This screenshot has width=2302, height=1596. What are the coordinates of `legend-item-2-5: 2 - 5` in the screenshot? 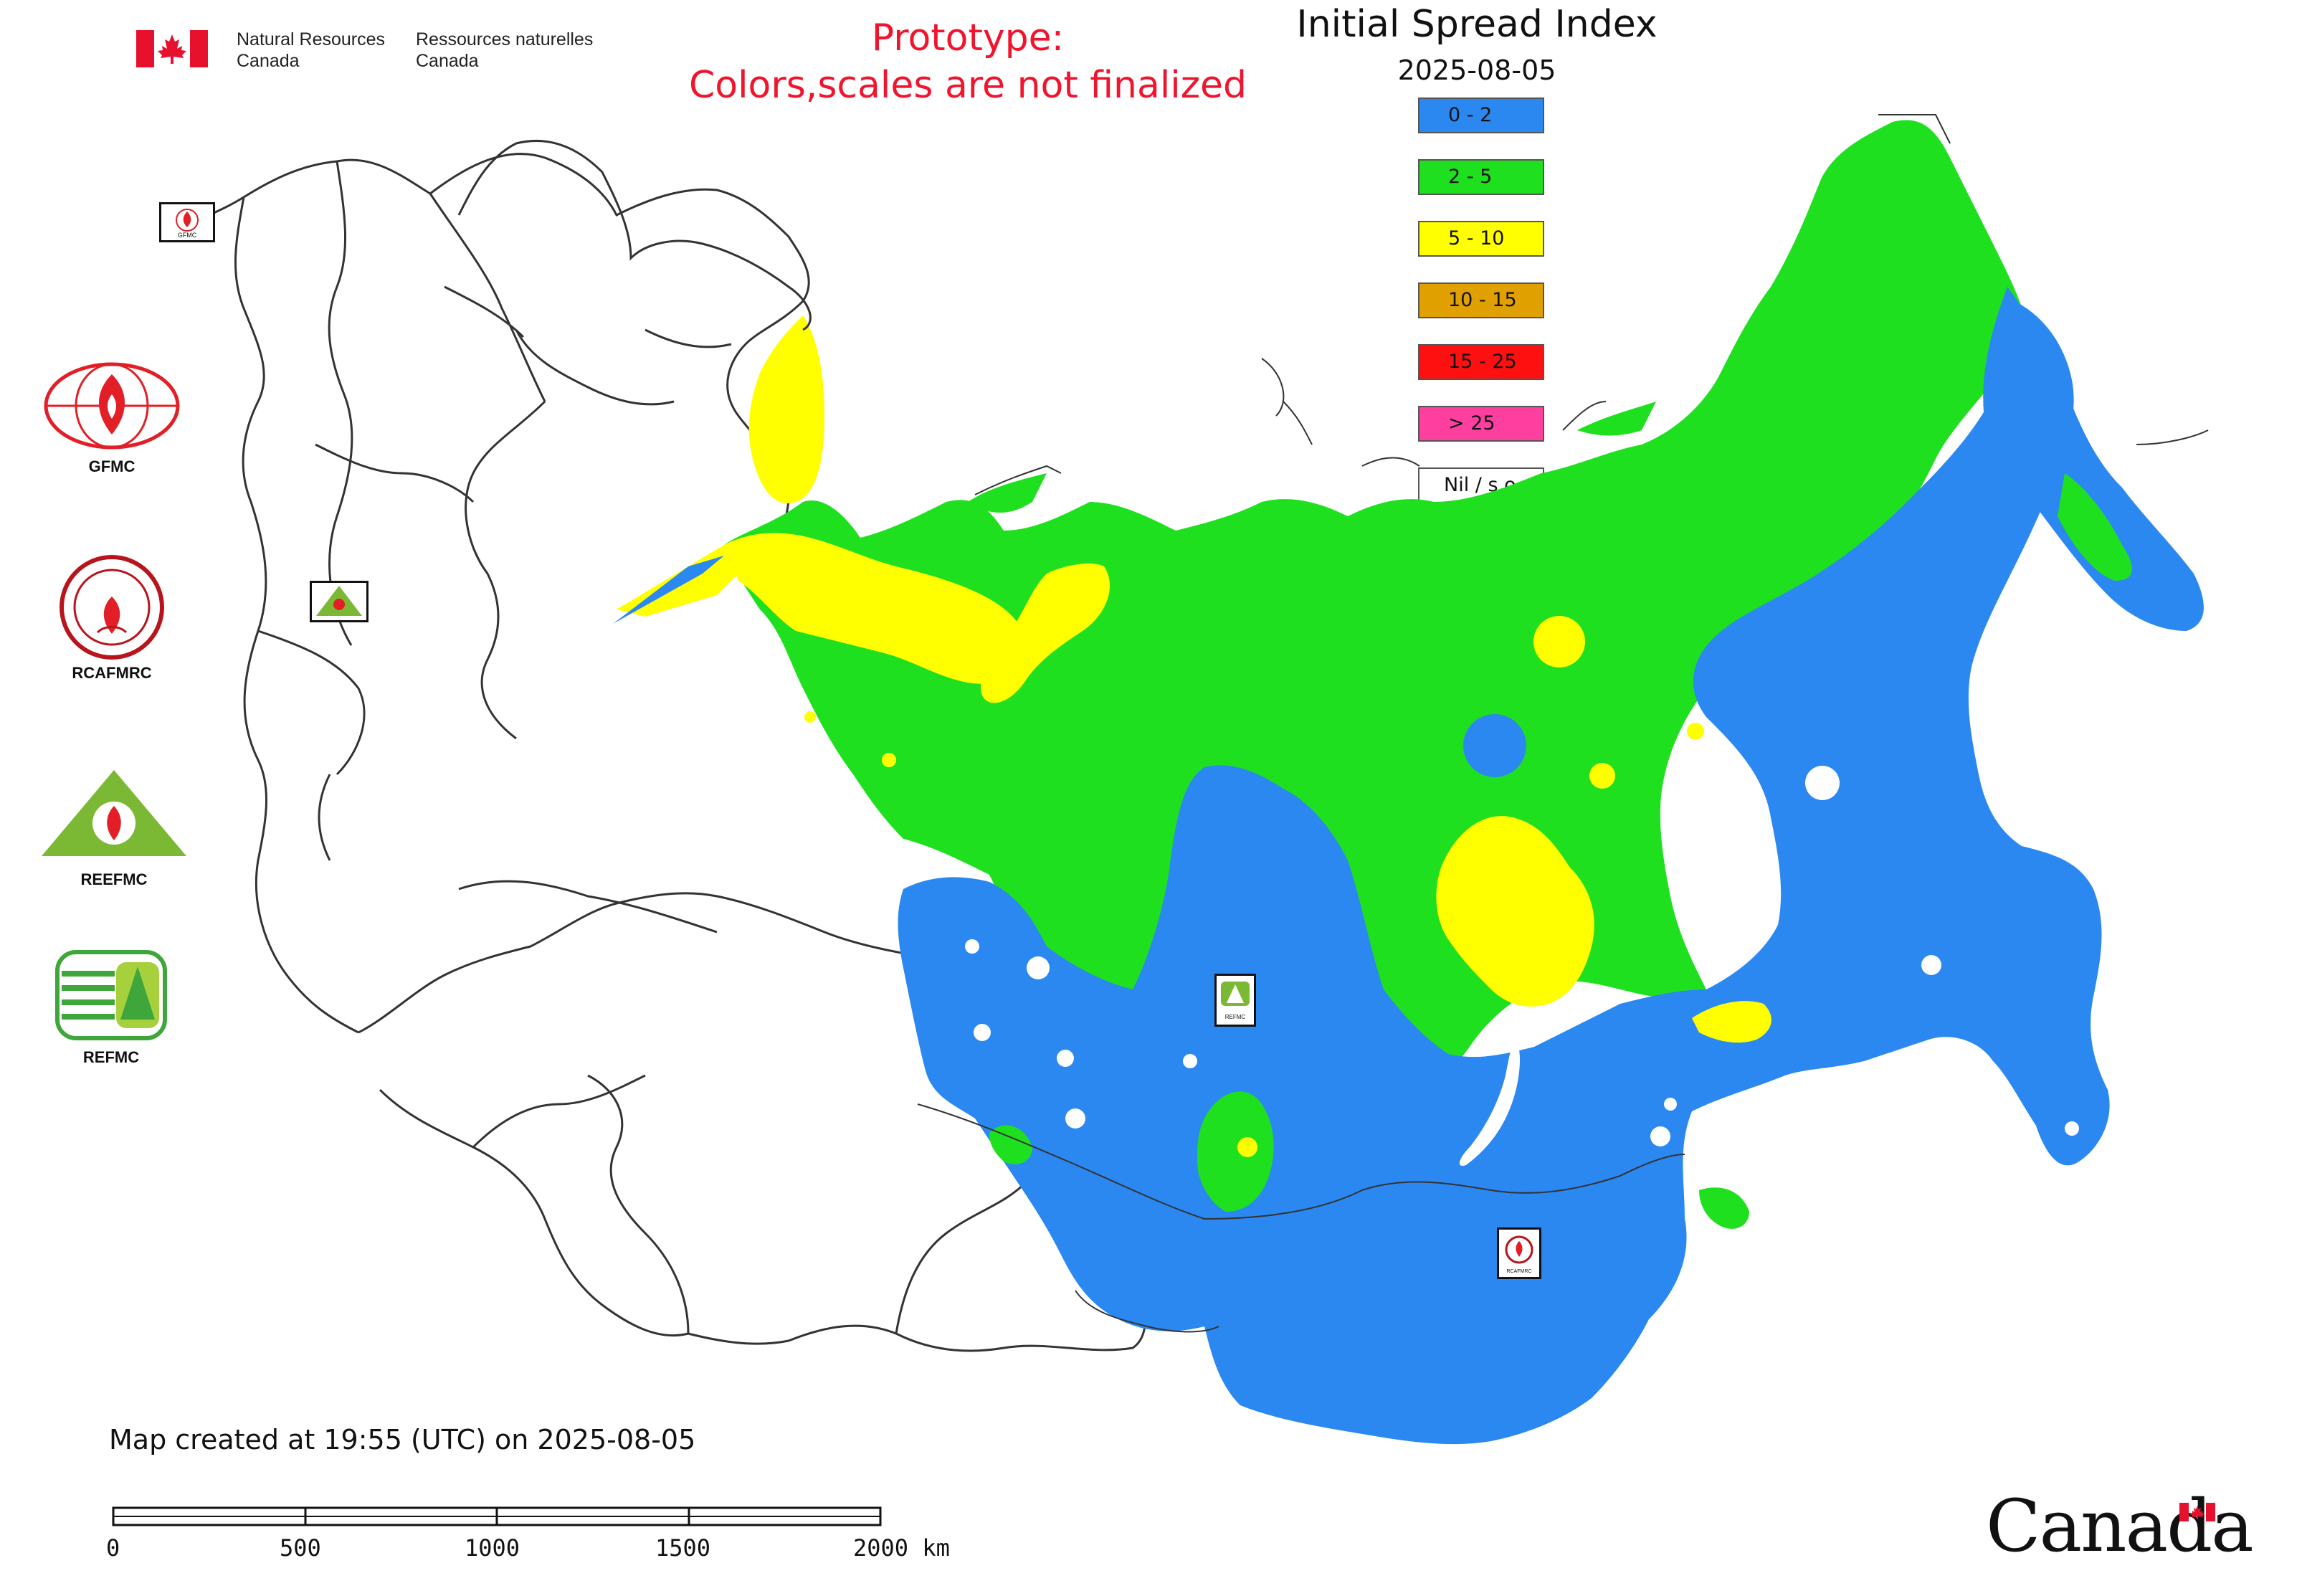 It's located at (1481, 177).